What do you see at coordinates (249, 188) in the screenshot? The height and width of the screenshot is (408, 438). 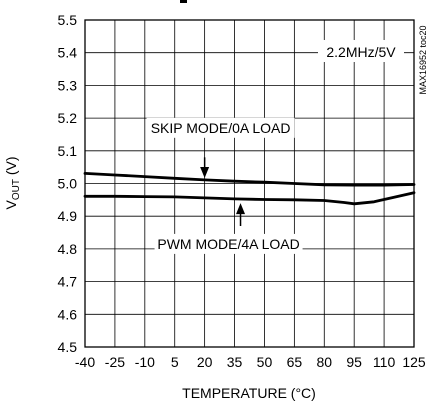 I see `series-lines` at bounding box center [249, 188].